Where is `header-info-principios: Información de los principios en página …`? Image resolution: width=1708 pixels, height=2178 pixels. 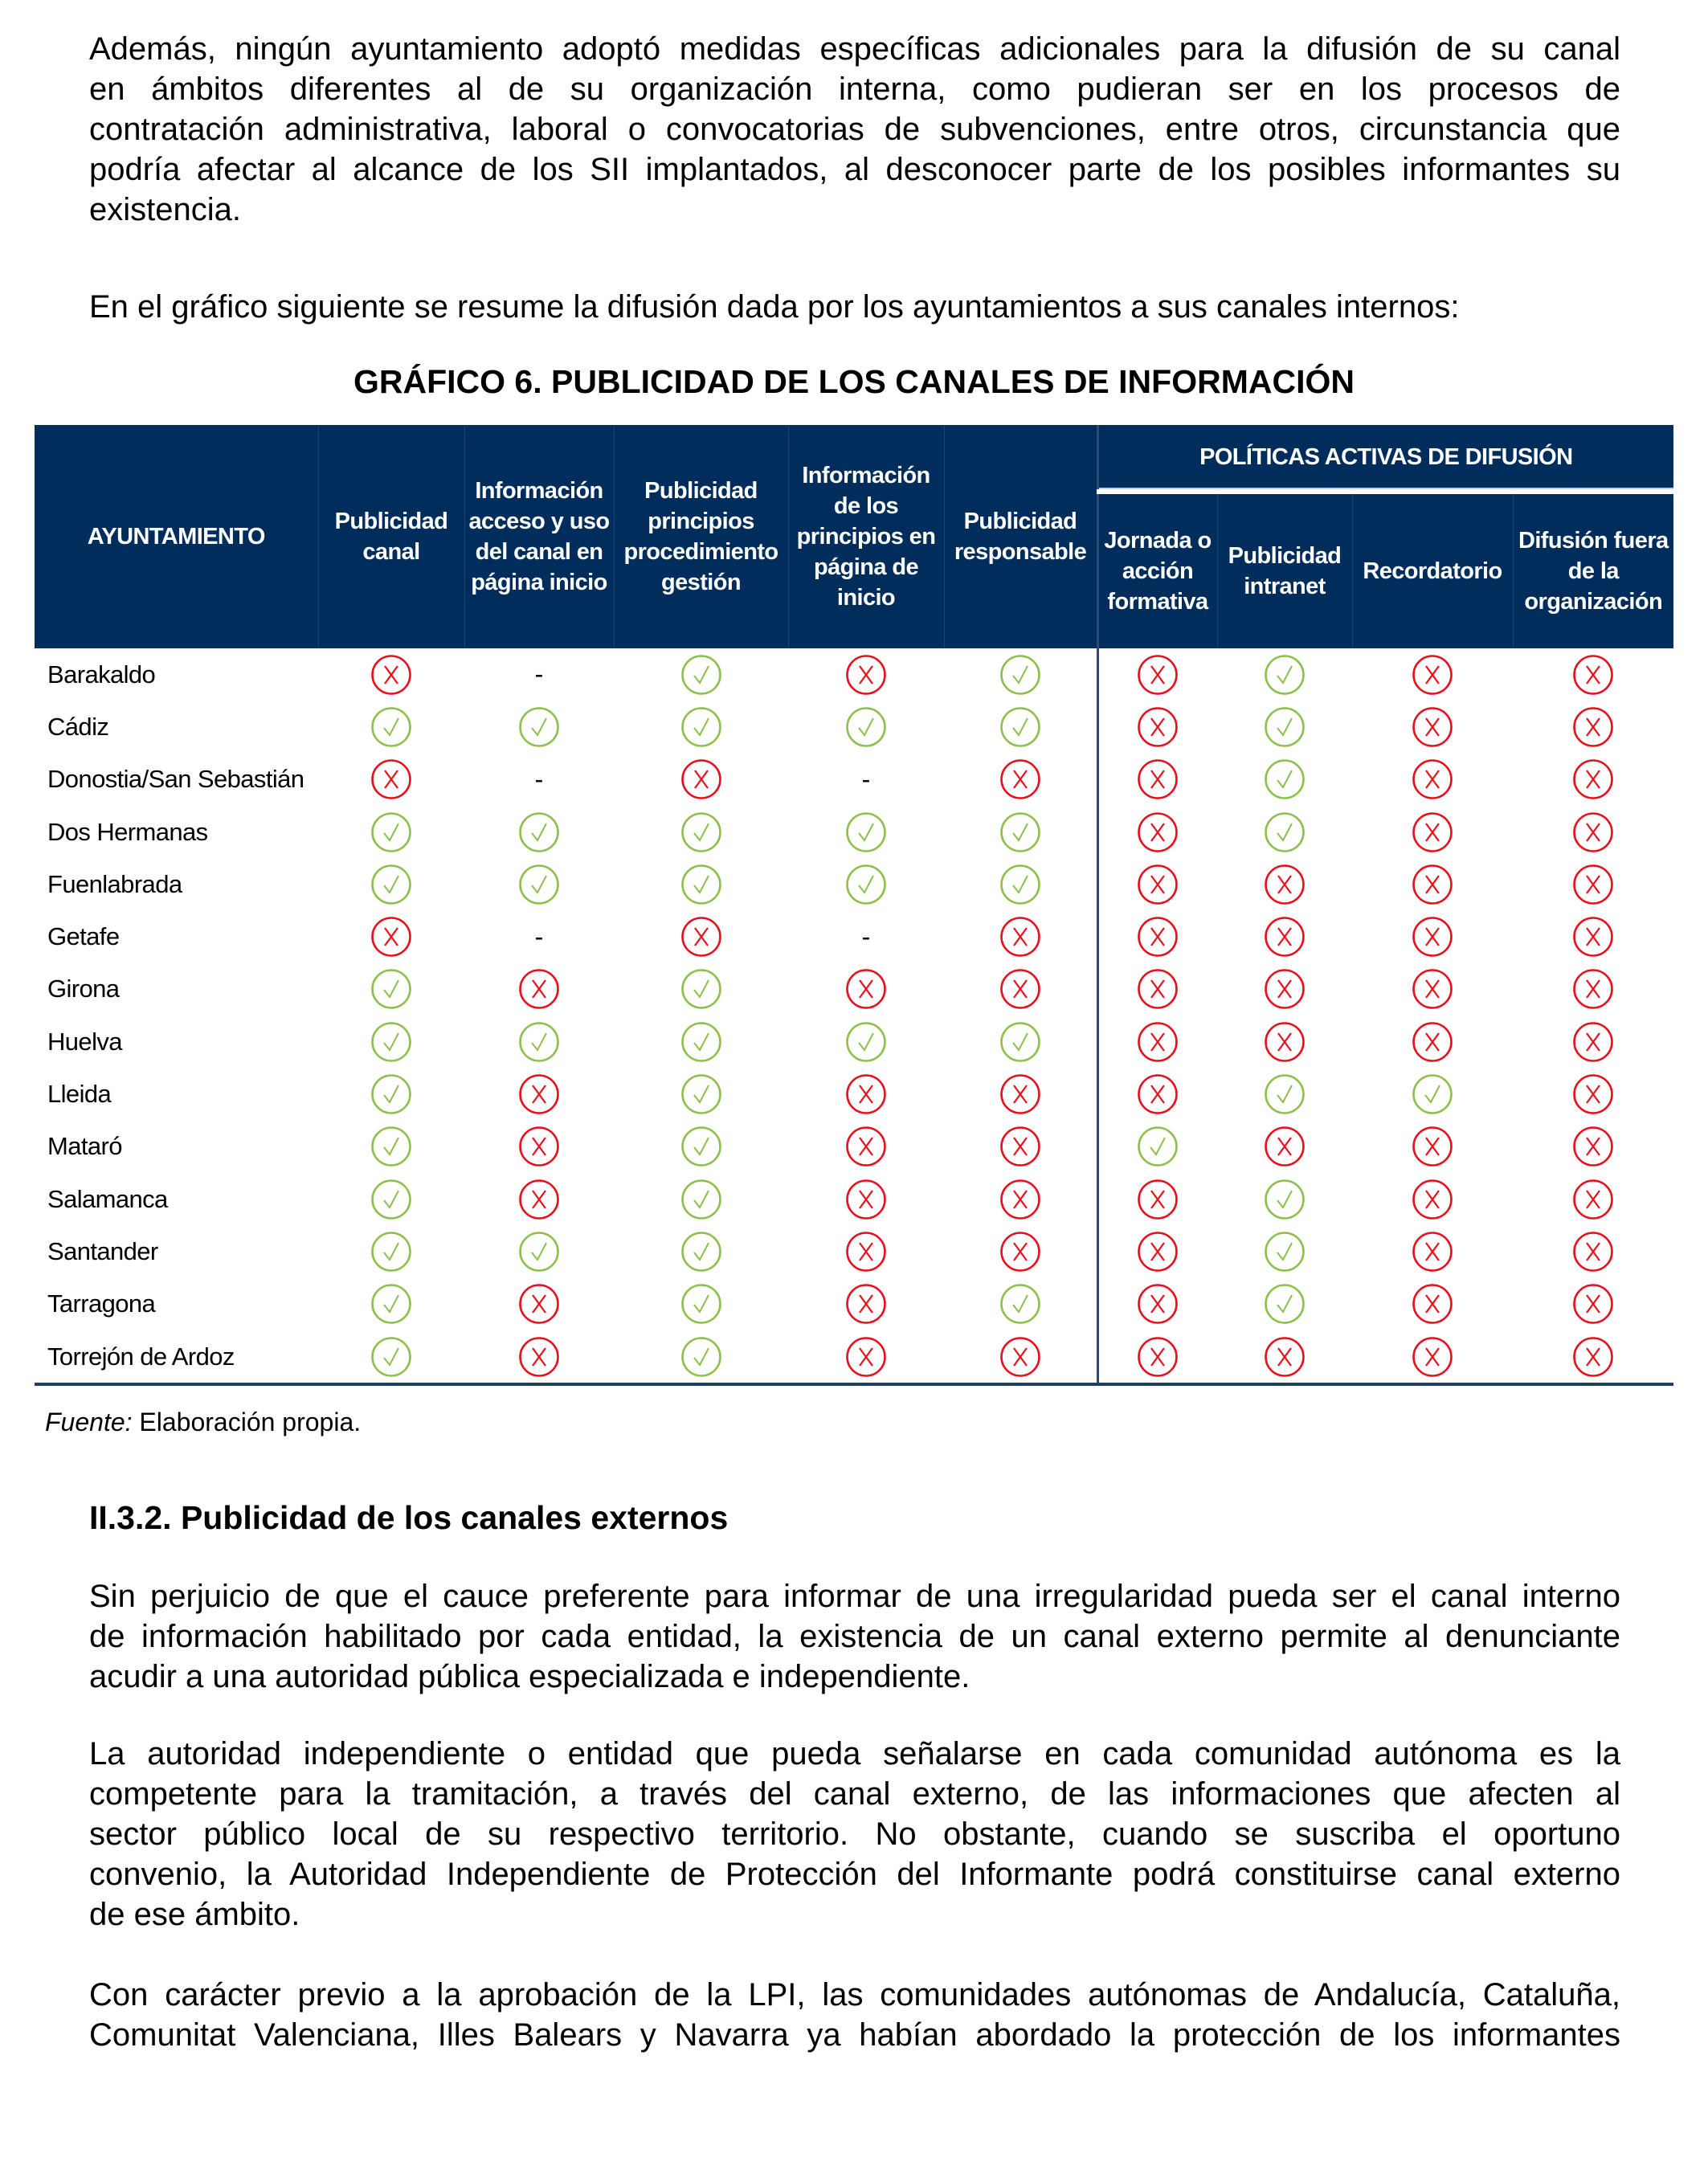
header-info-principios: Información de los principios en página … is located at coordinates (865, 536).